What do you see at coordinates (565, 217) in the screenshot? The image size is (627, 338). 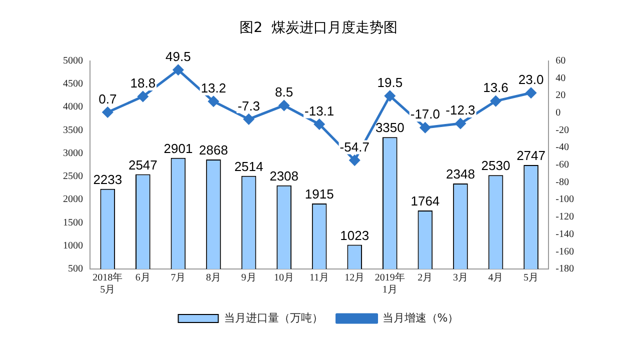 I see `y2-tick-label: -120` at bounding box center [565, 217].